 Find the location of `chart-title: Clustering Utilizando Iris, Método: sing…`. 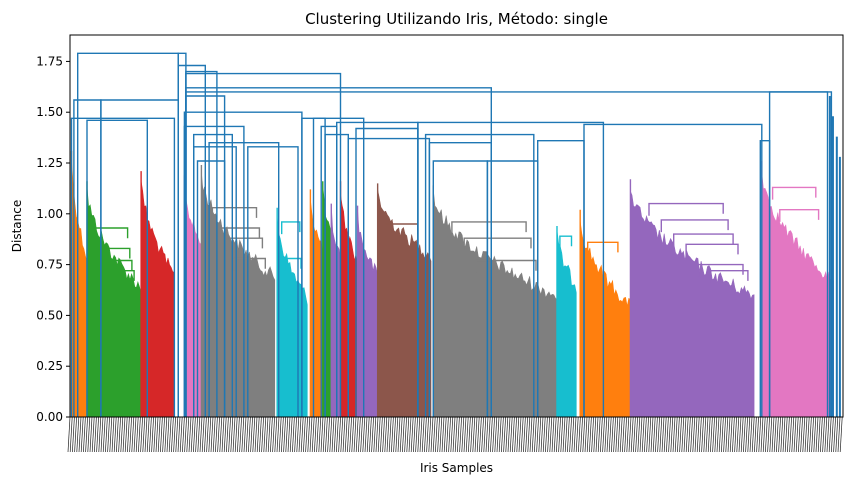

chart-title: Clustering Utilizando Iris, Método: sing… is located at coordinates (456, 19).